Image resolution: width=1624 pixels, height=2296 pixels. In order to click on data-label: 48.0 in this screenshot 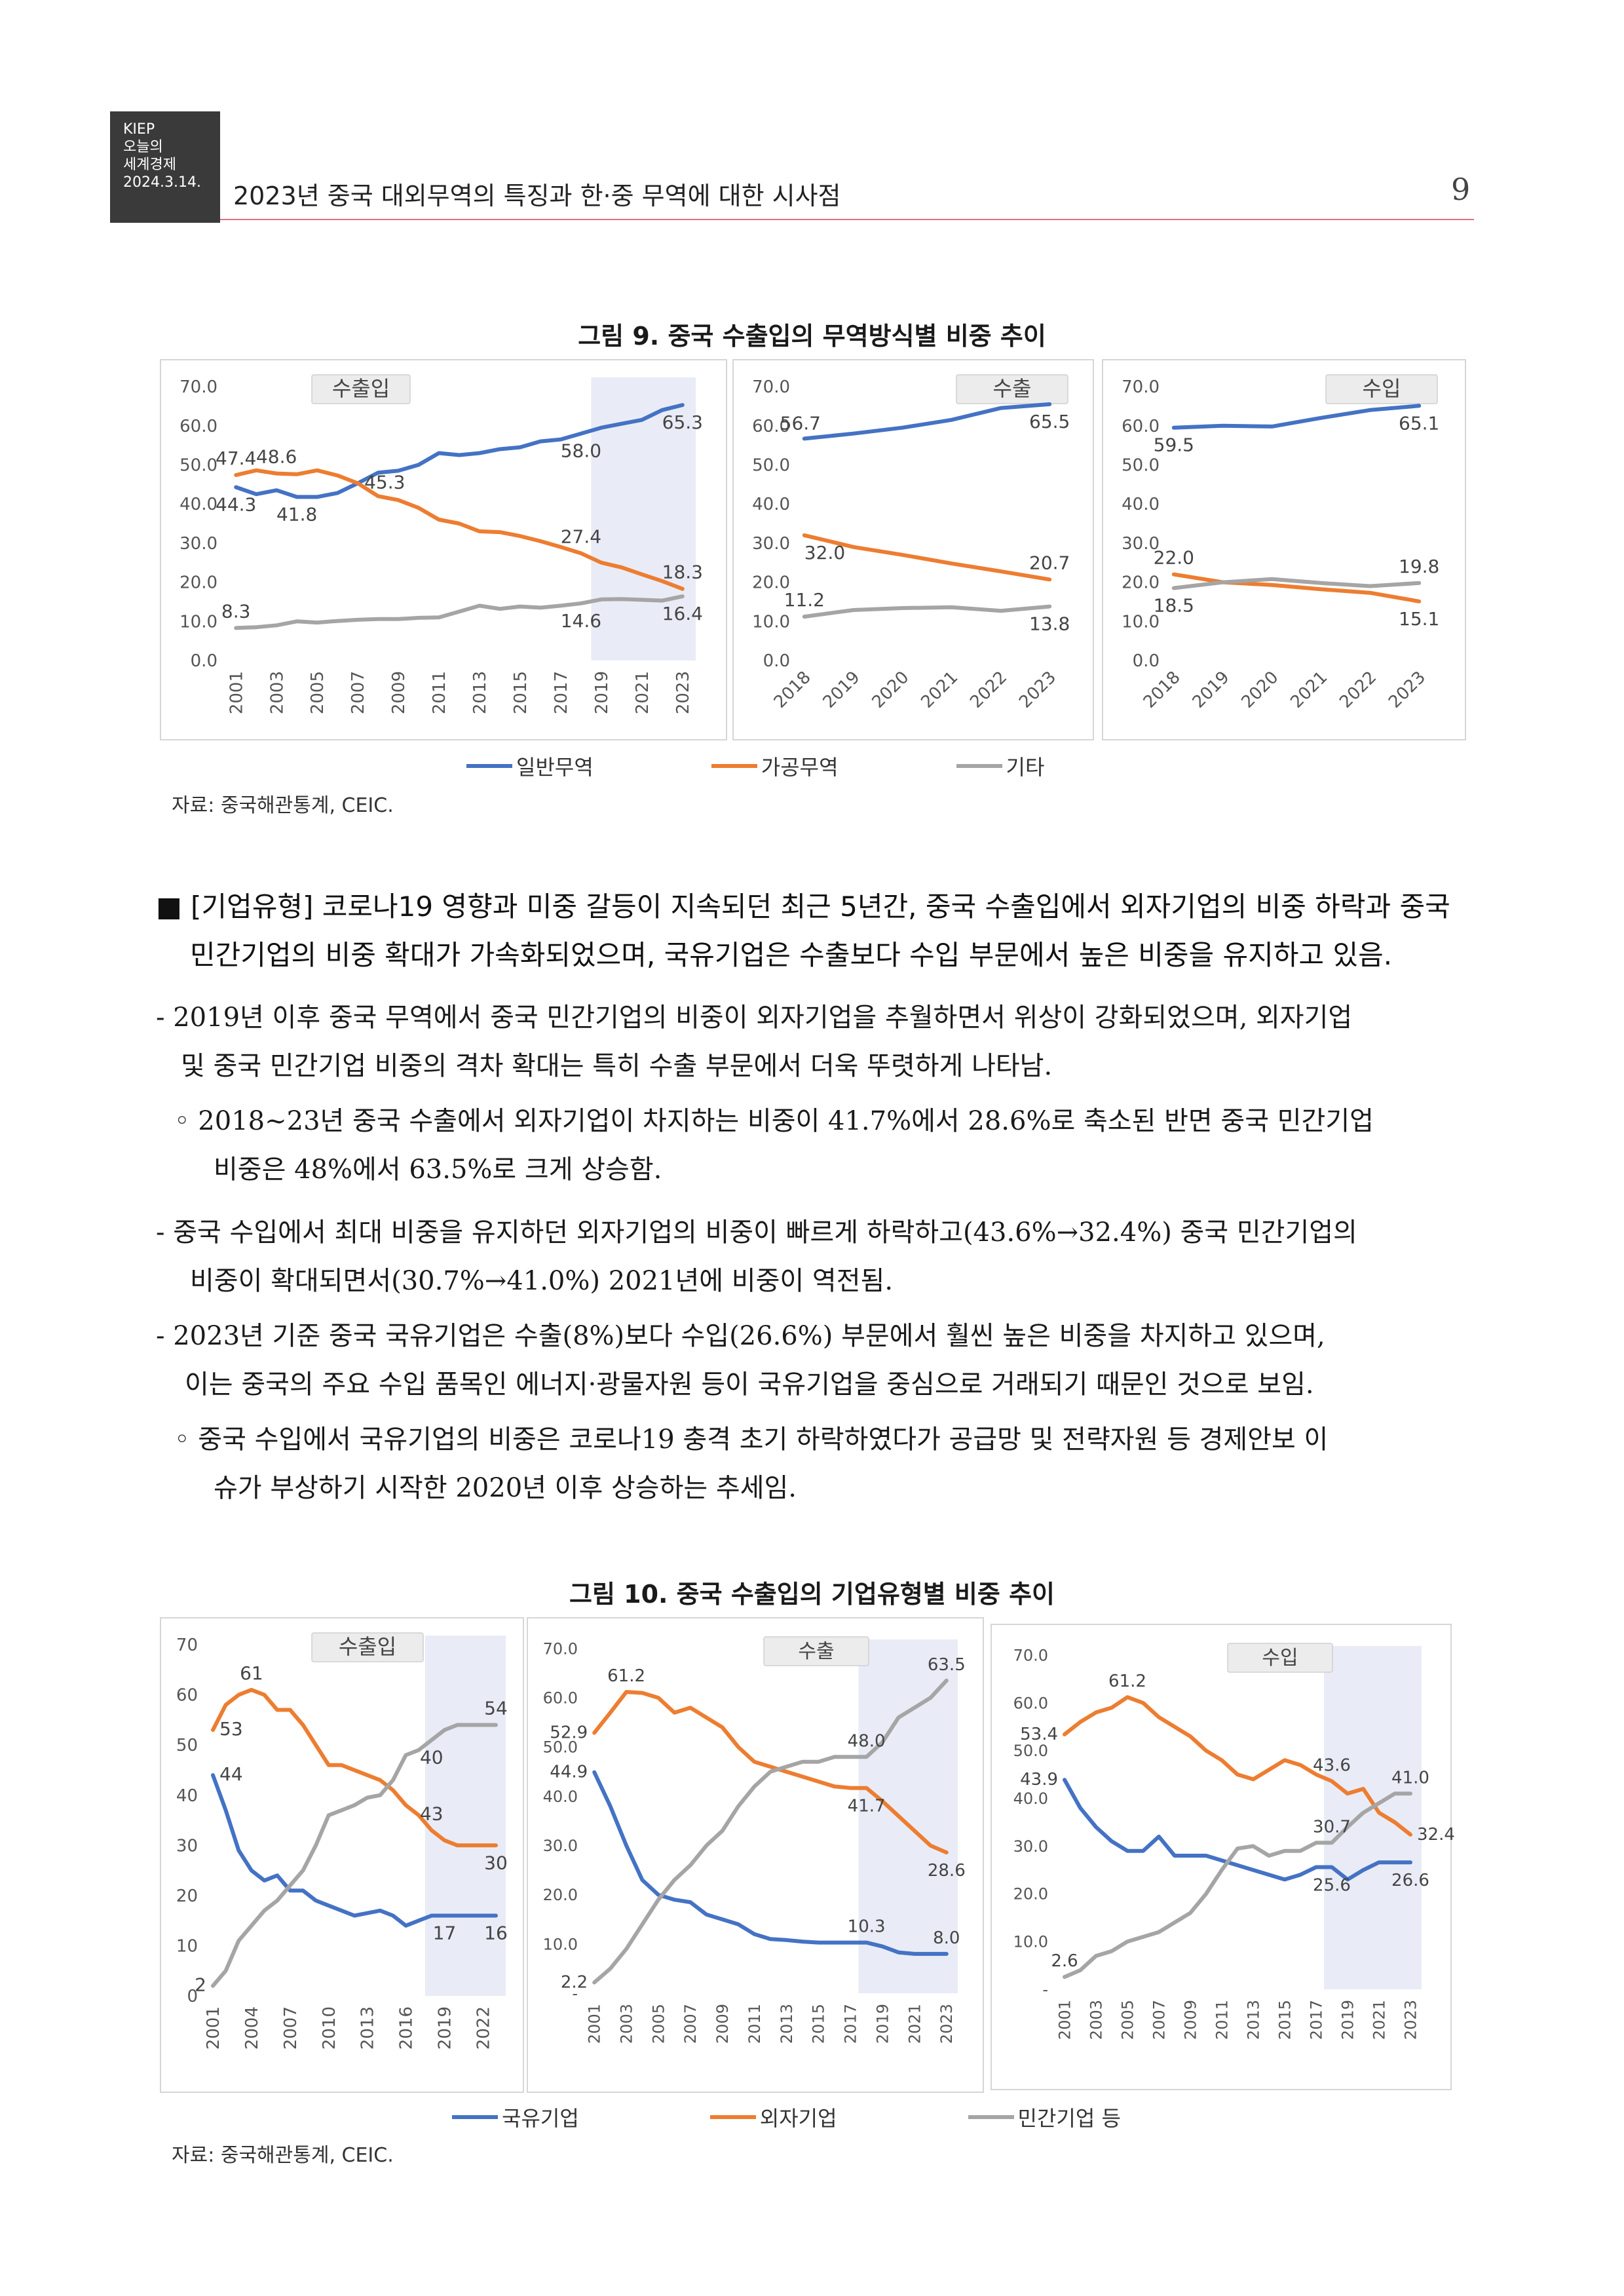, I will do `click(867, 1741)`.